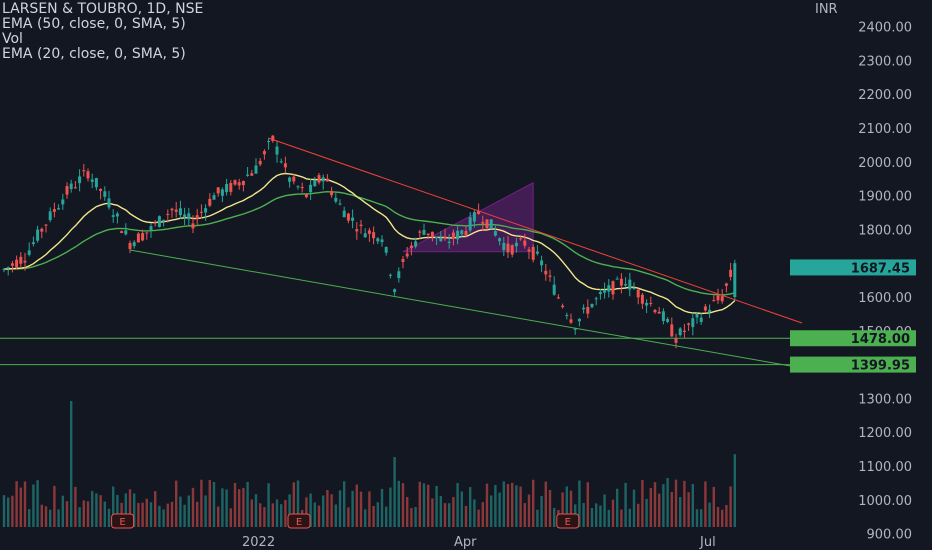 Image resolution: width=932 pixels, height=550 pixels. I want to click on earnings-label: E, so click(299, 522).